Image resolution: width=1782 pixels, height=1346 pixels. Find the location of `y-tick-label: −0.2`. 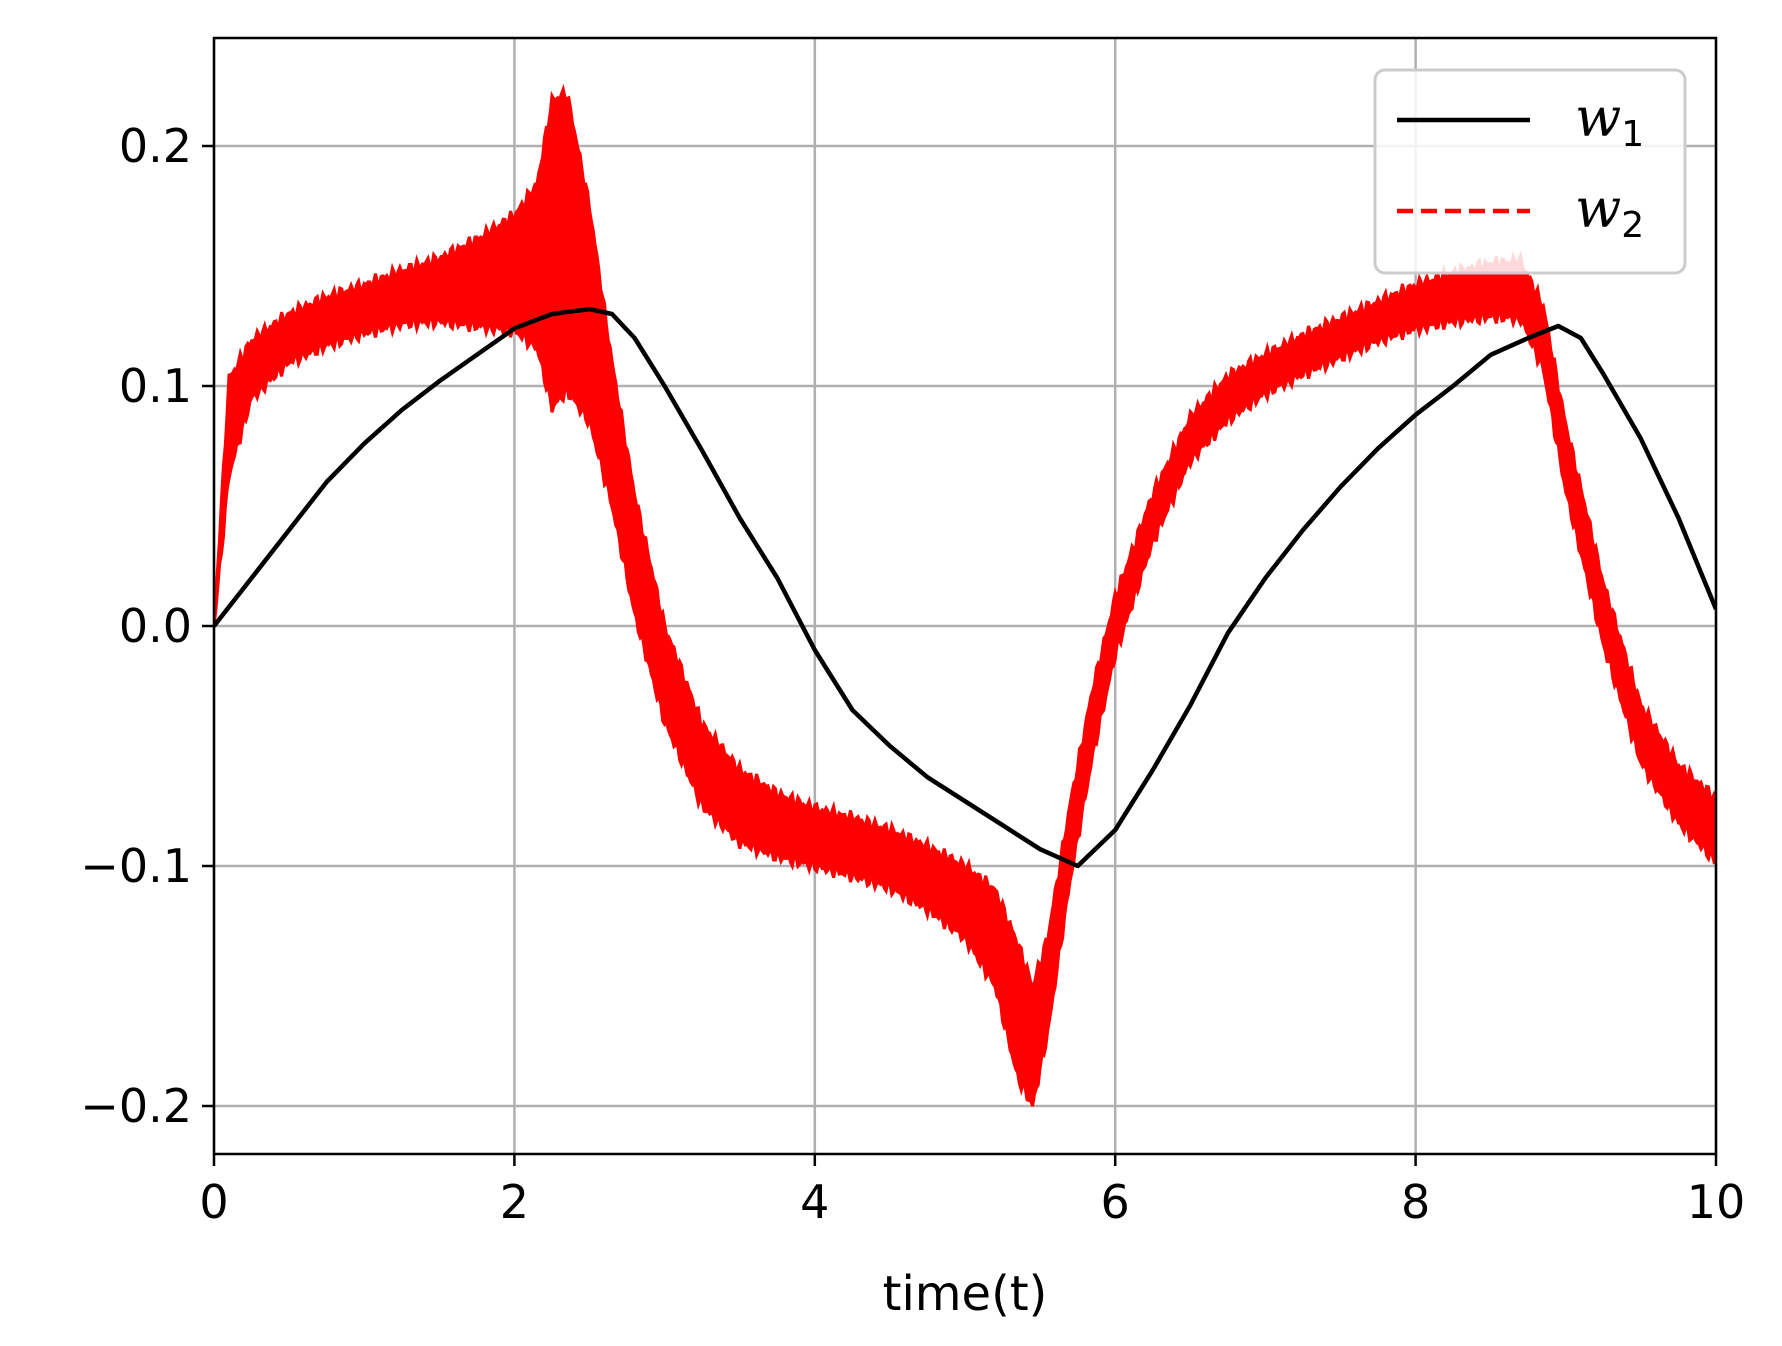

y-tick-label: −0.2 is located at coordinates (136, 1106).